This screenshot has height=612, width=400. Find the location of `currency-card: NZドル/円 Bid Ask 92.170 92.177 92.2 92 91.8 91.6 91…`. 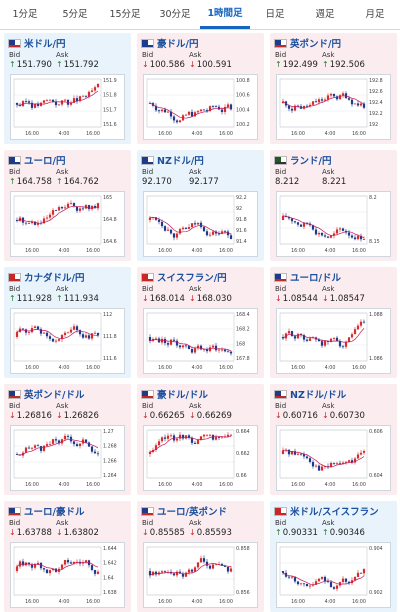

currency-card: NZドル/円 Bid Ask 92.170 92.177 92.2 92 91.8 91.6 91… is located at coordinates (200, 205).